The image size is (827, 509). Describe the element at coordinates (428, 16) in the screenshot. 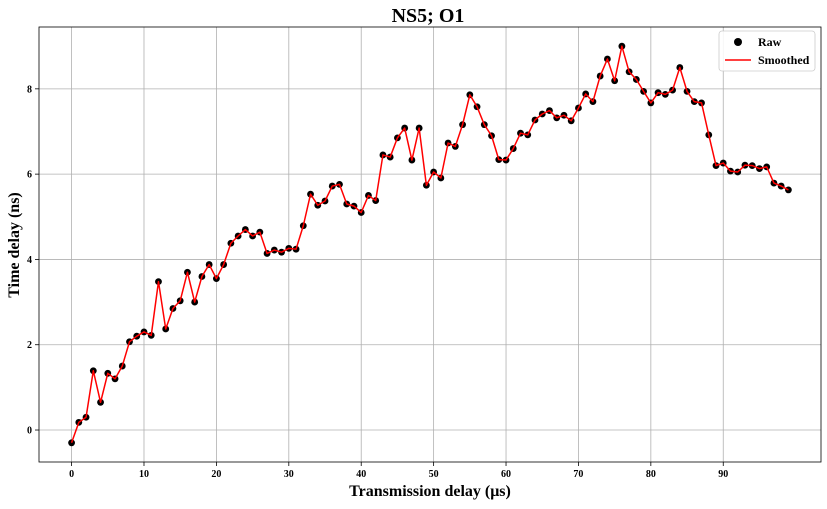

I see `chart-title: NS5; O1` at that location.